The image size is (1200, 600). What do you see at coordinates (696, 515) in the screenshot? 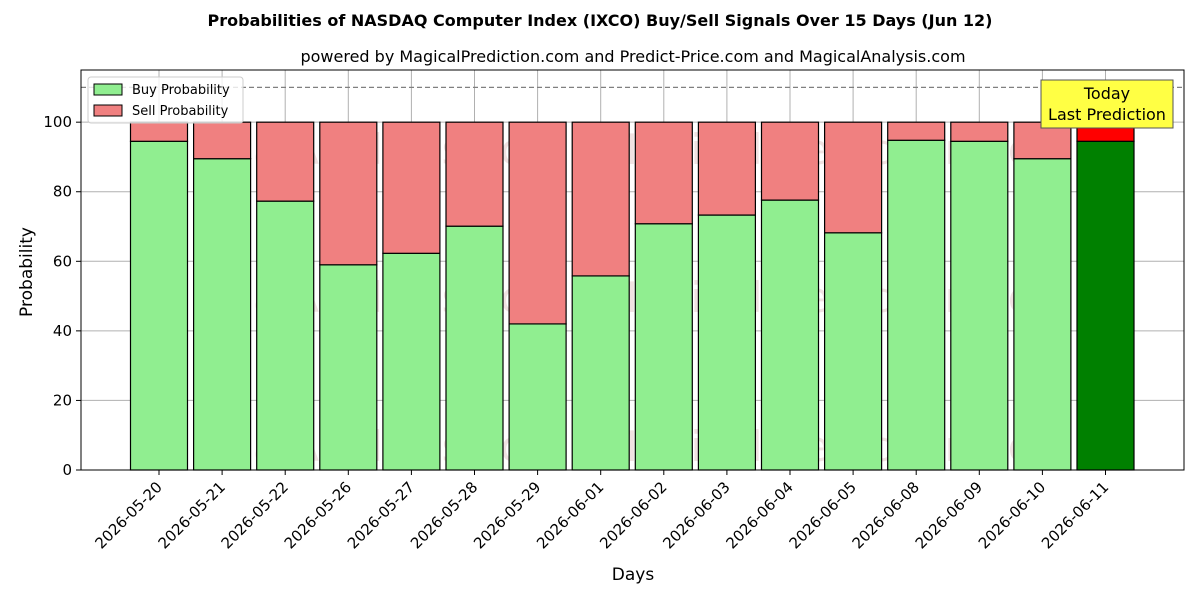
I see `x-tick-label-2026-06-03: 2026-06-03` at bounding box center [696, 515].